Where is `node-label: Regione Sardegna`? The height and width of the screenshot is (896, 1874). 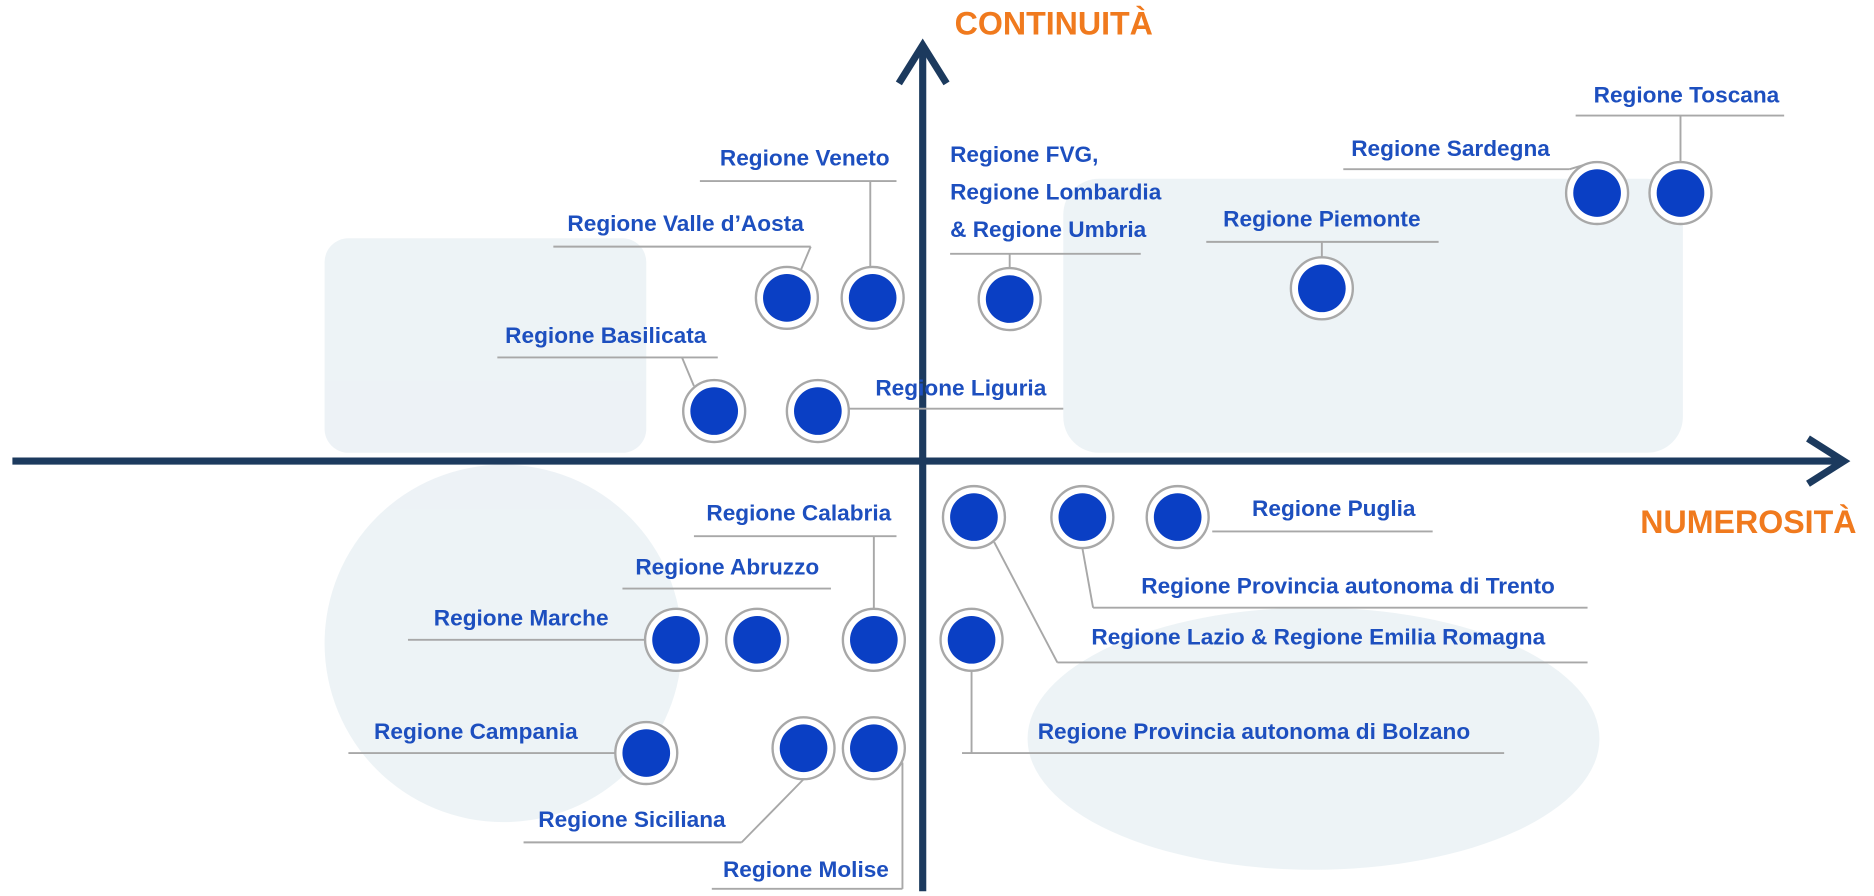
node-label: Regione Sardegna is located at coordinates (1450, 148).